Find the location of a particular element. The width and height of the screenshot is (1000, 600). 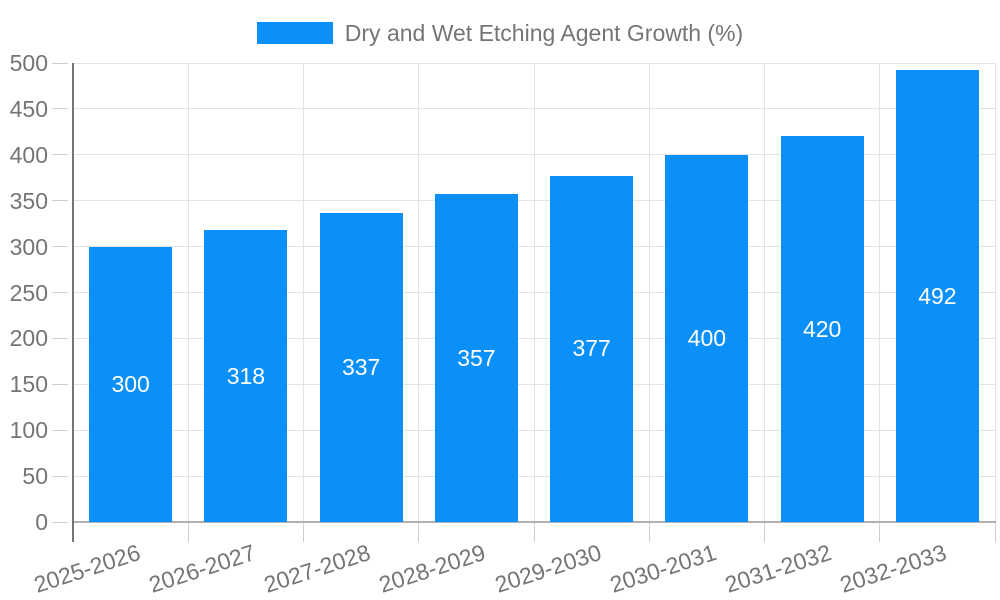

bar-value-label: 337 is located at coordinates (361, 366).